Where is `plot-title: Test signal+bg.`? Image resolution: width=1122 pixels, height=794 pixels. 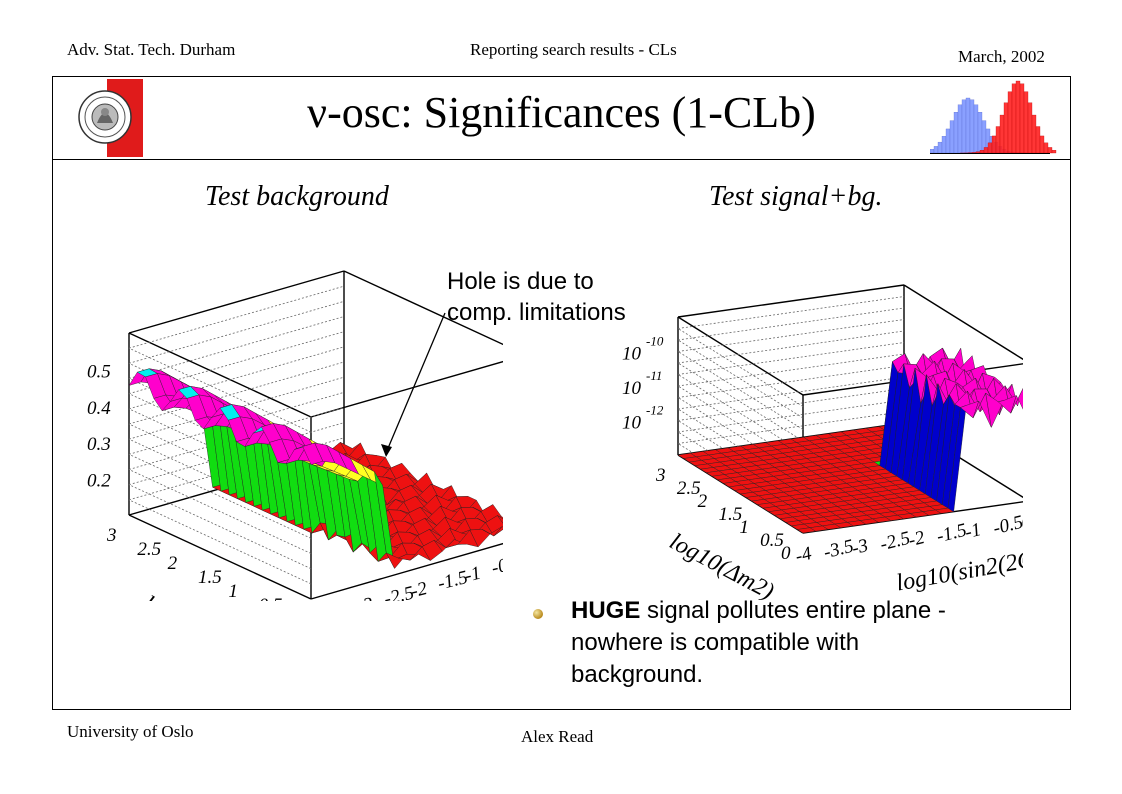 plot-title: Test signal+bg. is located at coordinates (795, 196).